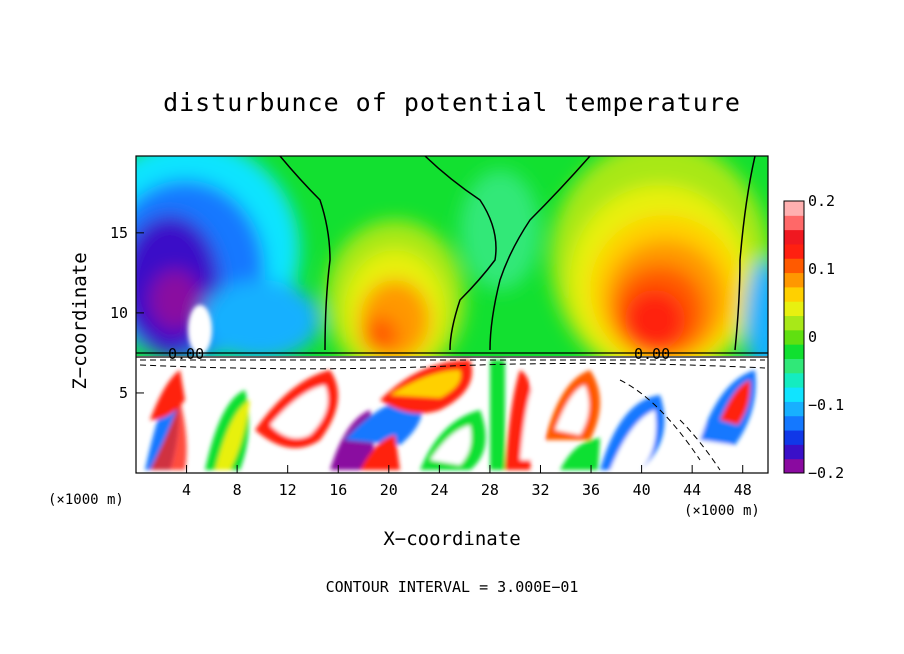 This screenshot has width=904, height=654. I want to click on contour-interval-note: CONTOUR INTERVAL = 3.000E−01, so click(452, 587).